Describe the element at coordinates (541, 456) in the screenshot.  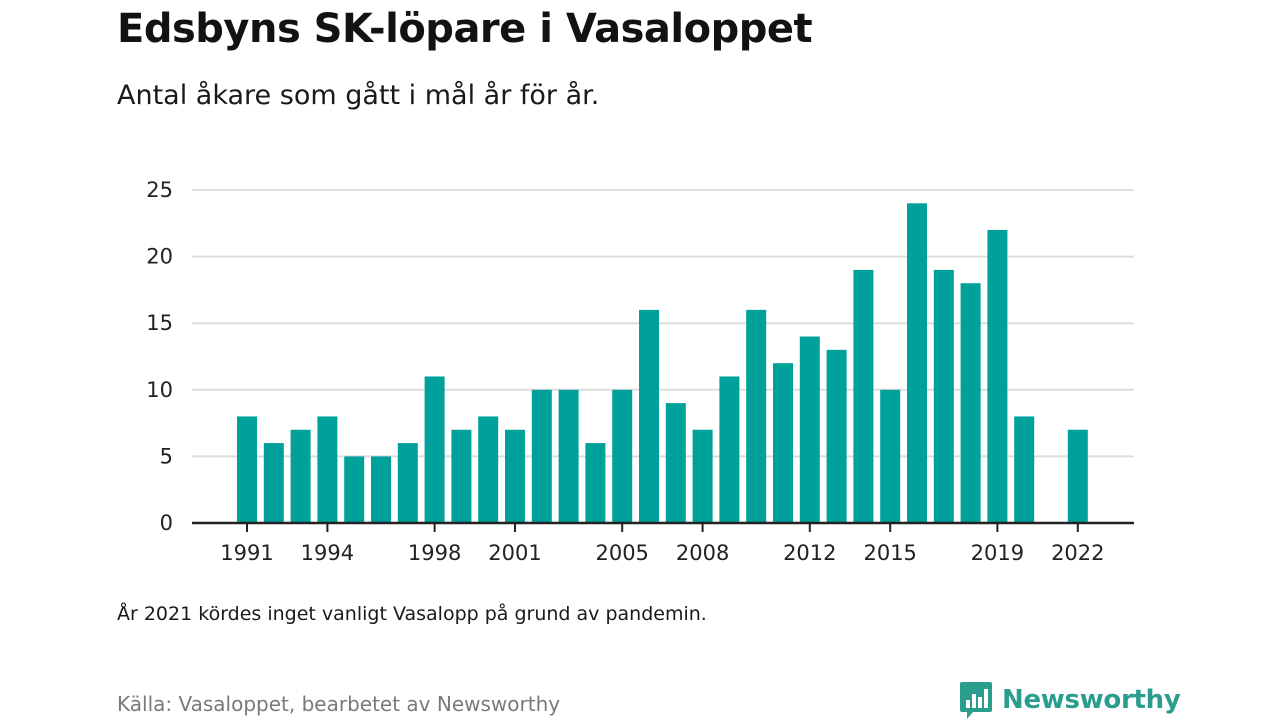
I see `bar-2002` at that location.